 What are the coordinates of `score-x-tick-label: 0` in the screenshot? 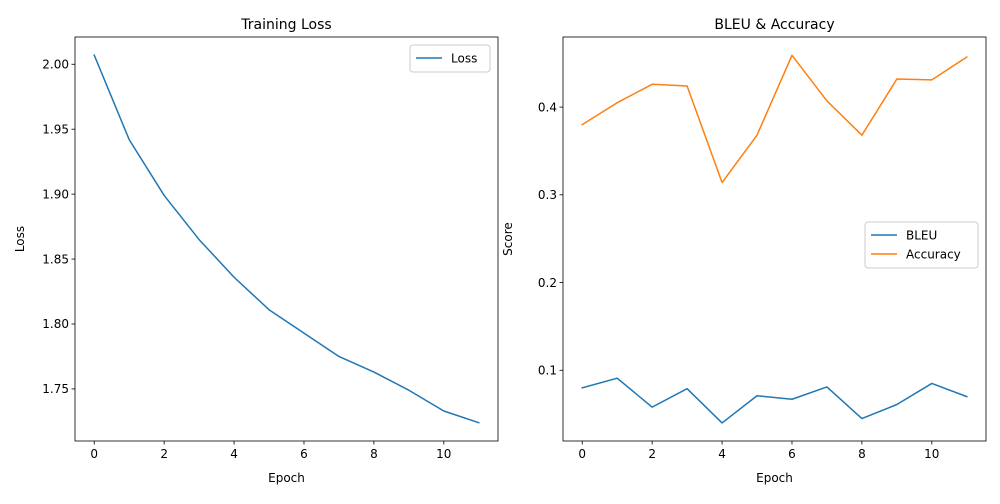 It's located at (582, 454).